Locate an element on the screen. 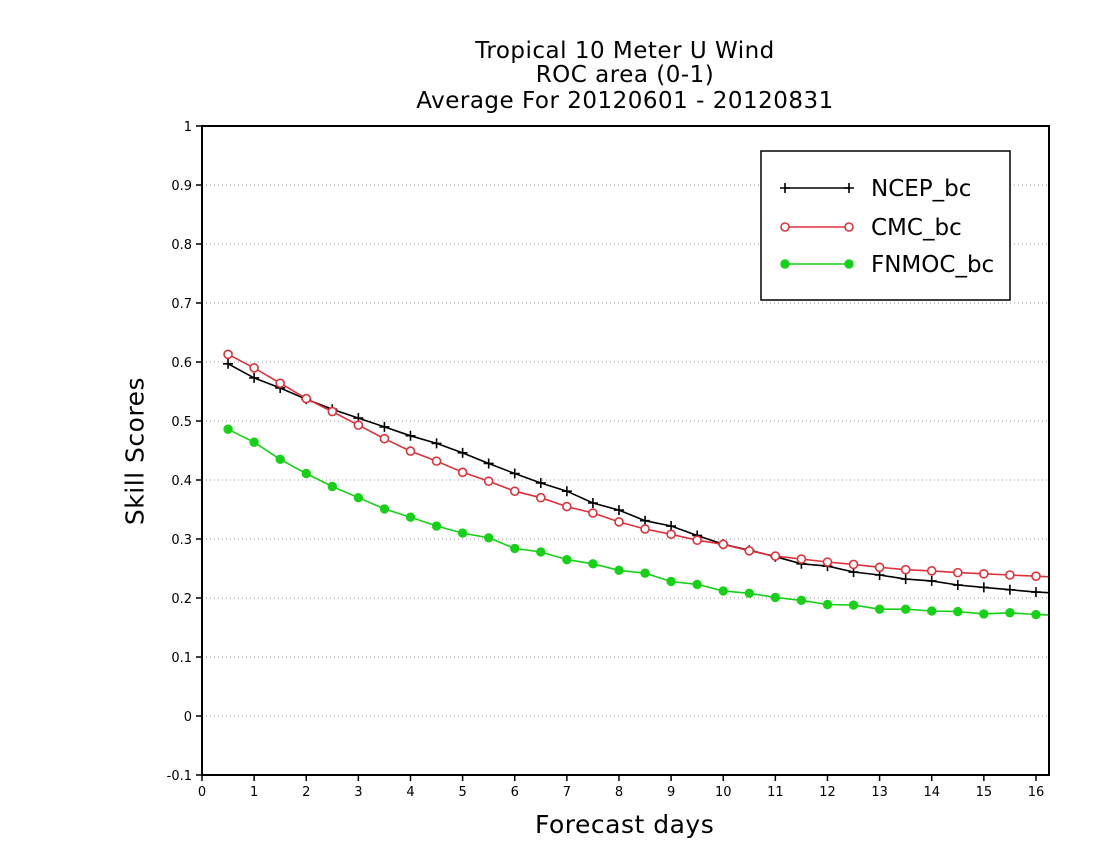  chart-title-line-2: ROC area (0-1) is located at coordinates (625, 75).